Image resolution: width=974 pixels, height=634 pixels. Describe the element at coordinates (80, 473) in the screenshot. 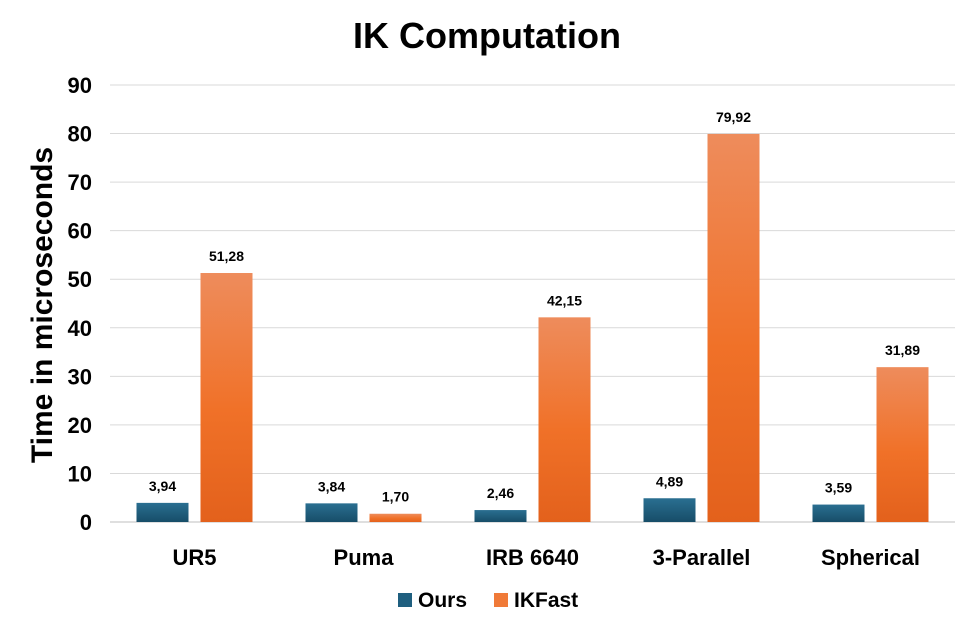

I see `y-tick-label: 10` at that location.